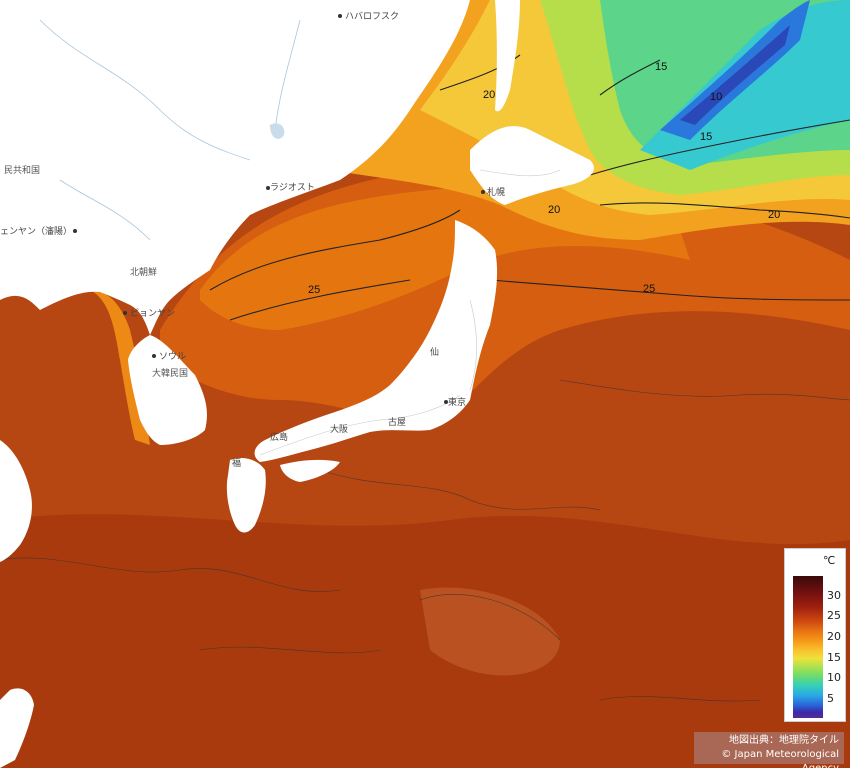 The image size is (850, 768). I want to click on legend-tick: 20, so click(834, 636).